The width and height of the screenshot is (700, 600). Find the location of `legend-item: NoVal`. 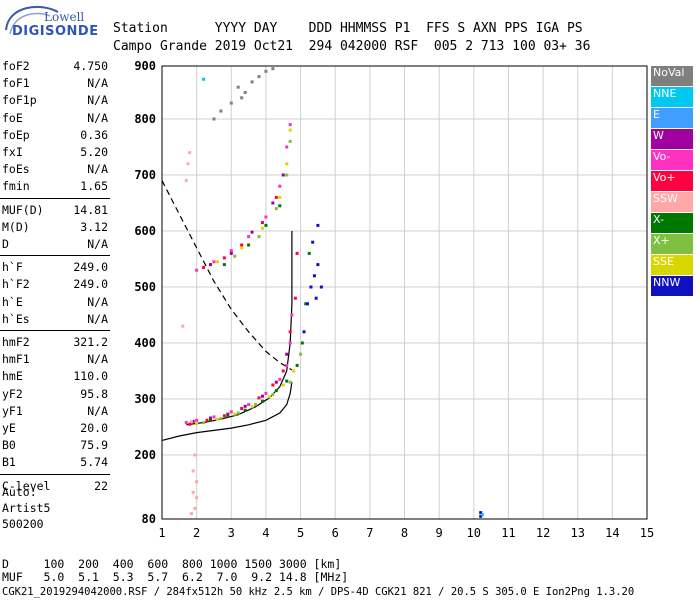

legend-item: NoVal is located at coordinates (672, 76).